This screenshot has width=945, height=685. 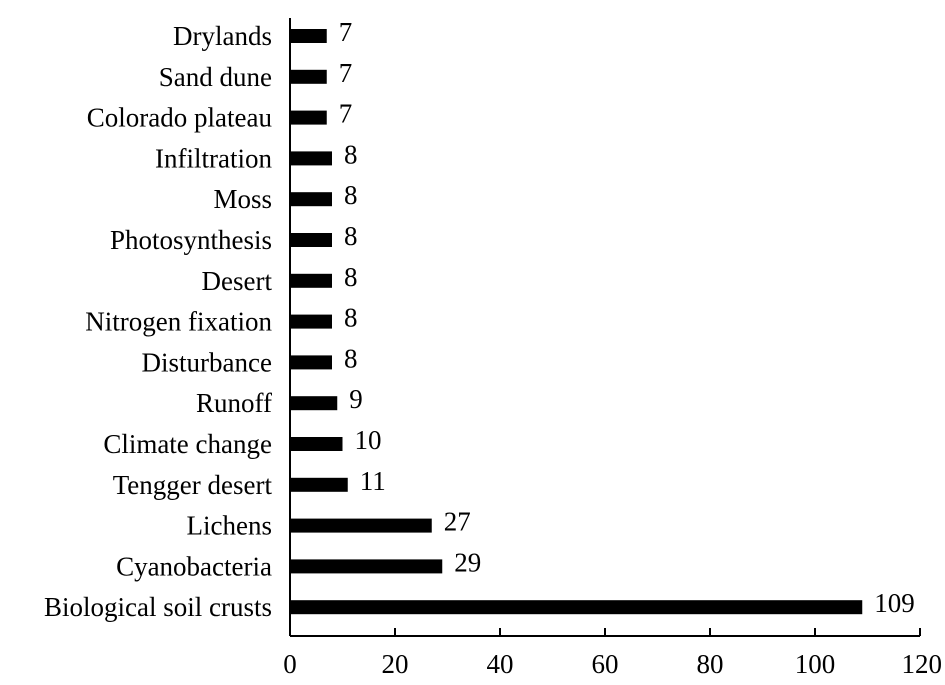 I want to click on category-label: Colorado plateau, so click(x=180, y=118).